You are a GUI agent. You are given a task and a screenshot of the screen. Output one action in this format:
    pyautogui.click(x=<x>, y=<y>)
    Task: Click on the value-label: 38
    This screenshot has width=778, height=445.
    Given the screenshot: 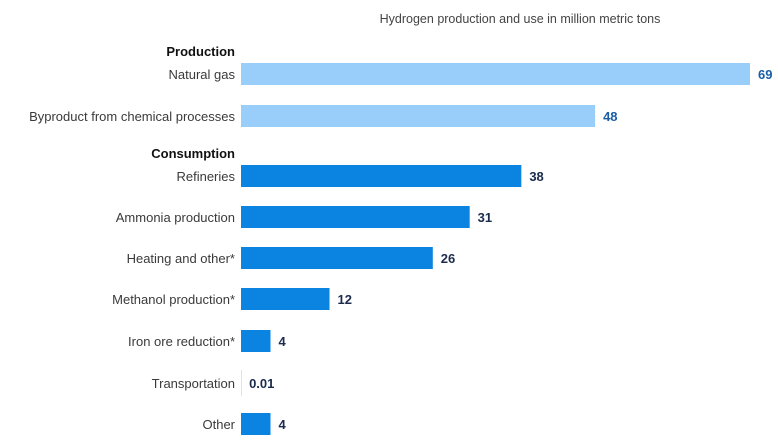 What is the action you would take?
    pyautogui.click(x=536, y=176)
    